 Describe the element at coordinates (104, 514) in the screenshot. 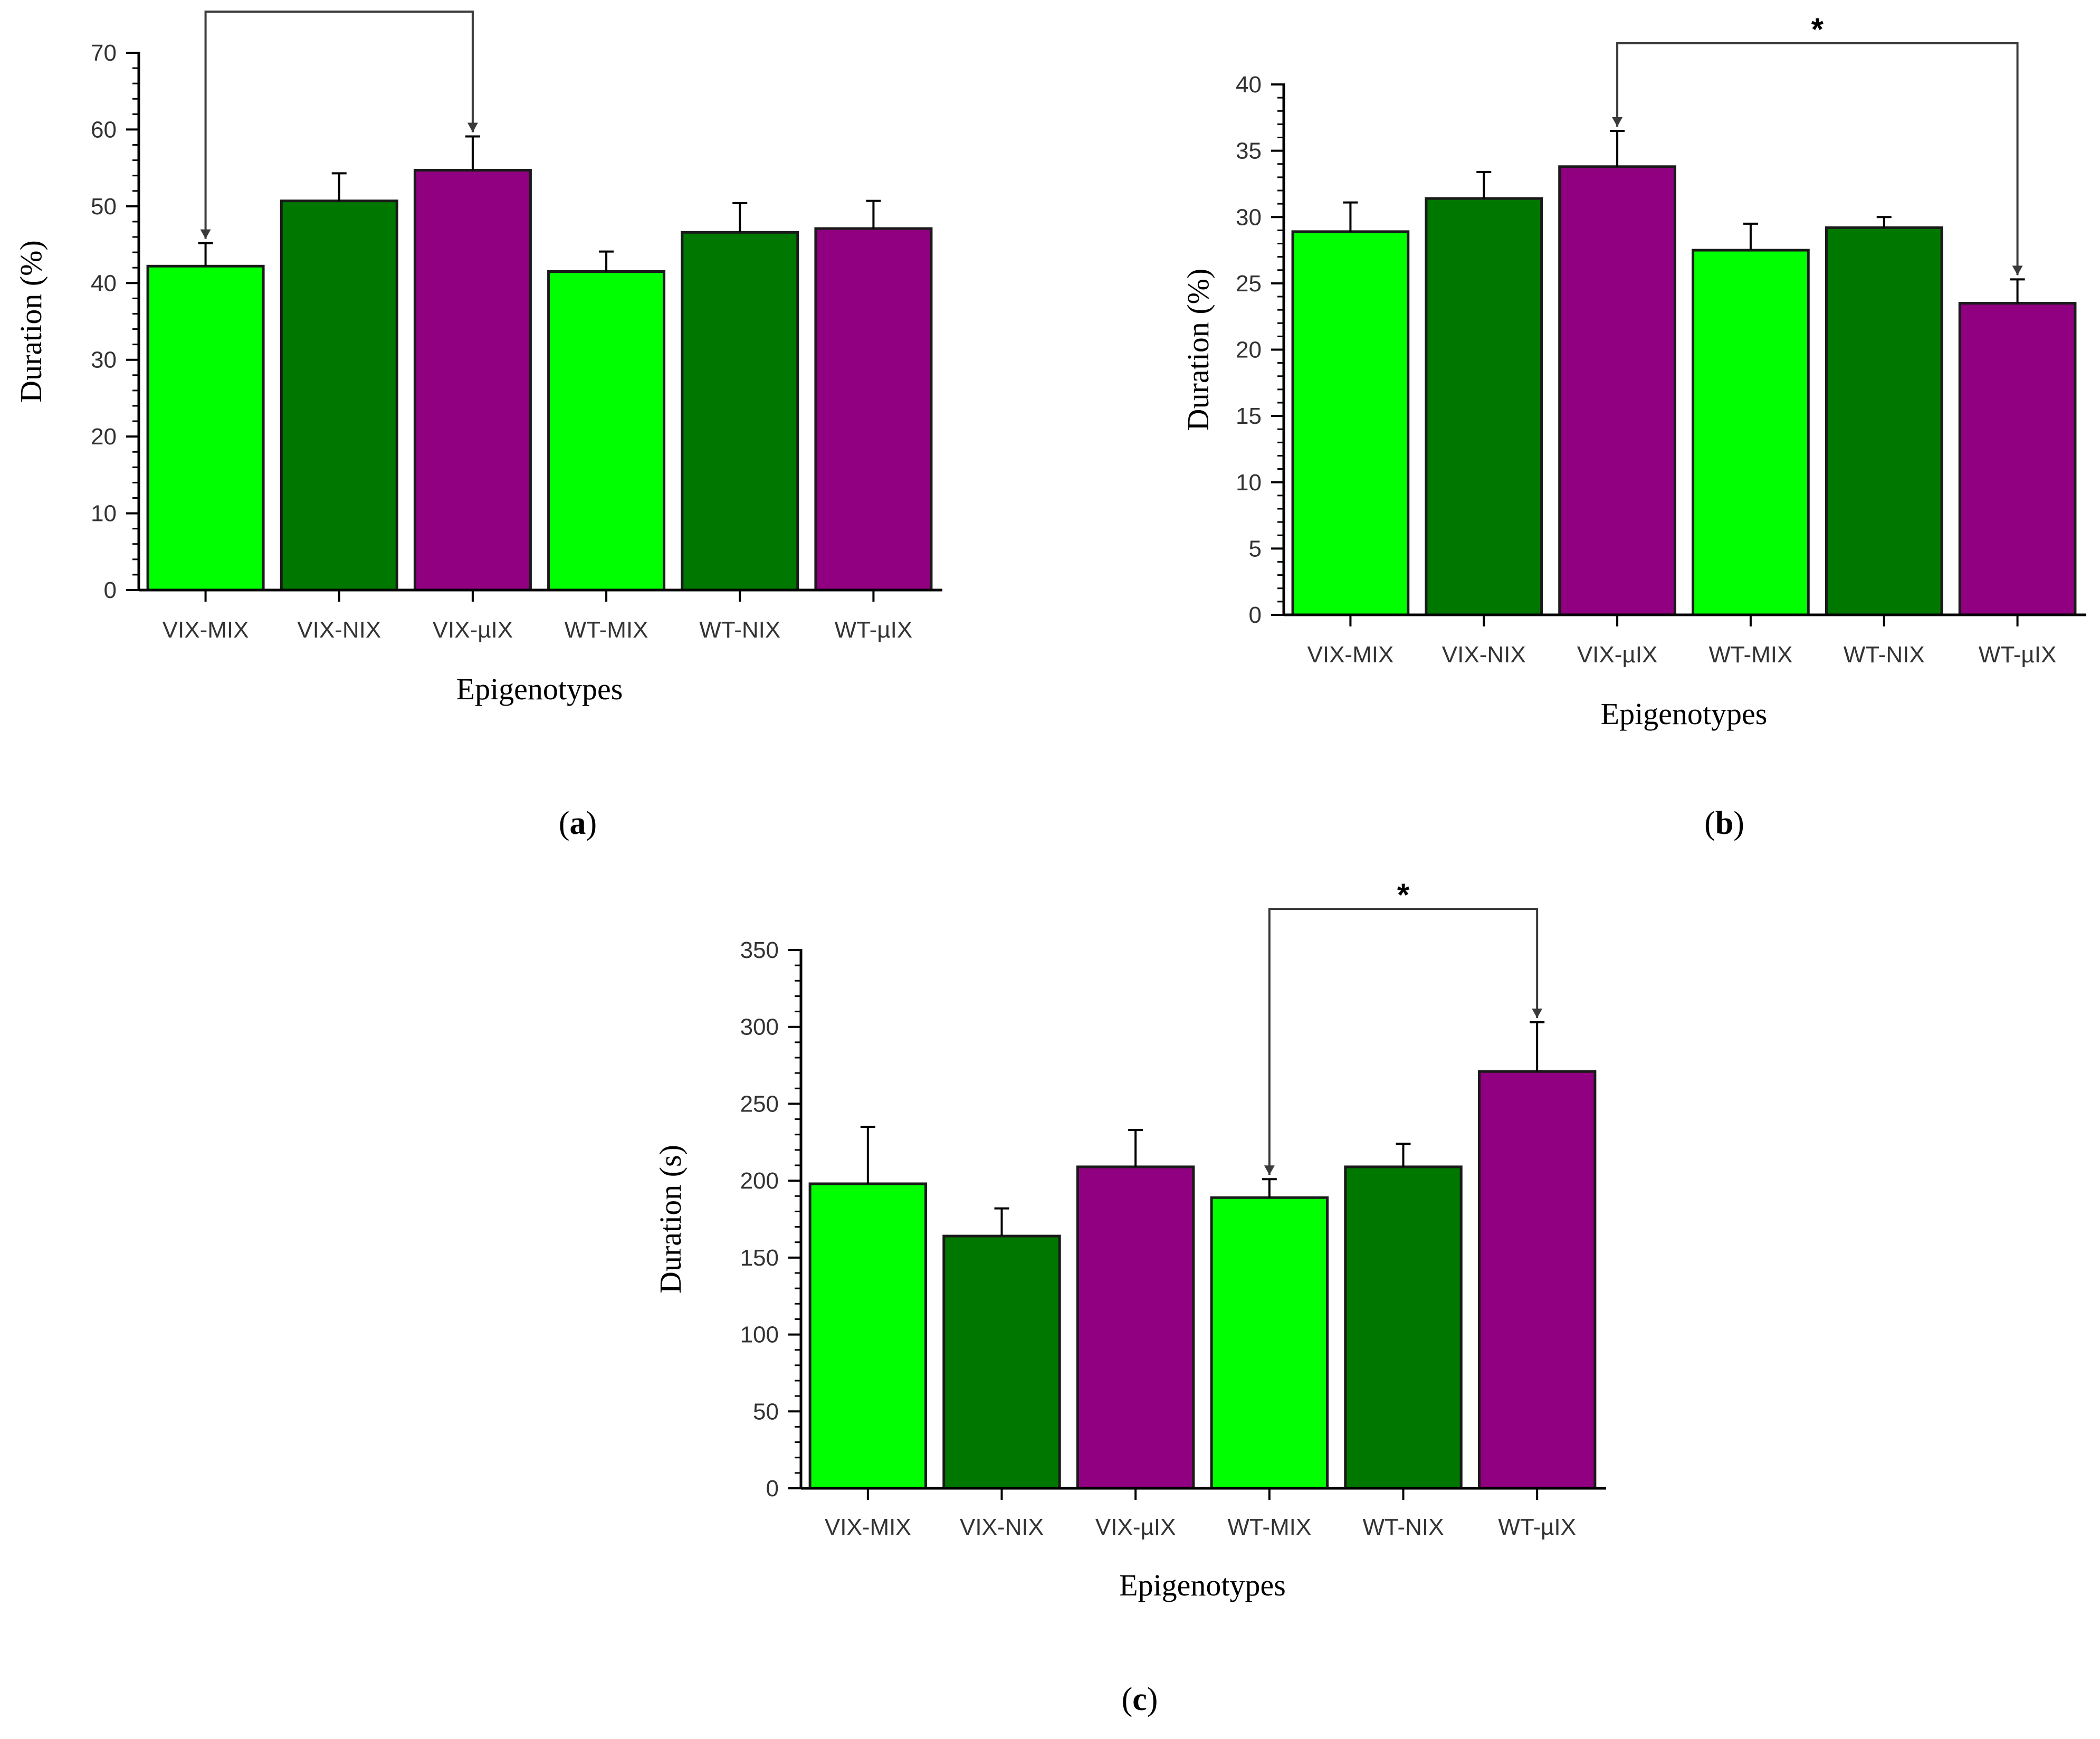

I see `y-tick-label-a-10: 10` at that location.